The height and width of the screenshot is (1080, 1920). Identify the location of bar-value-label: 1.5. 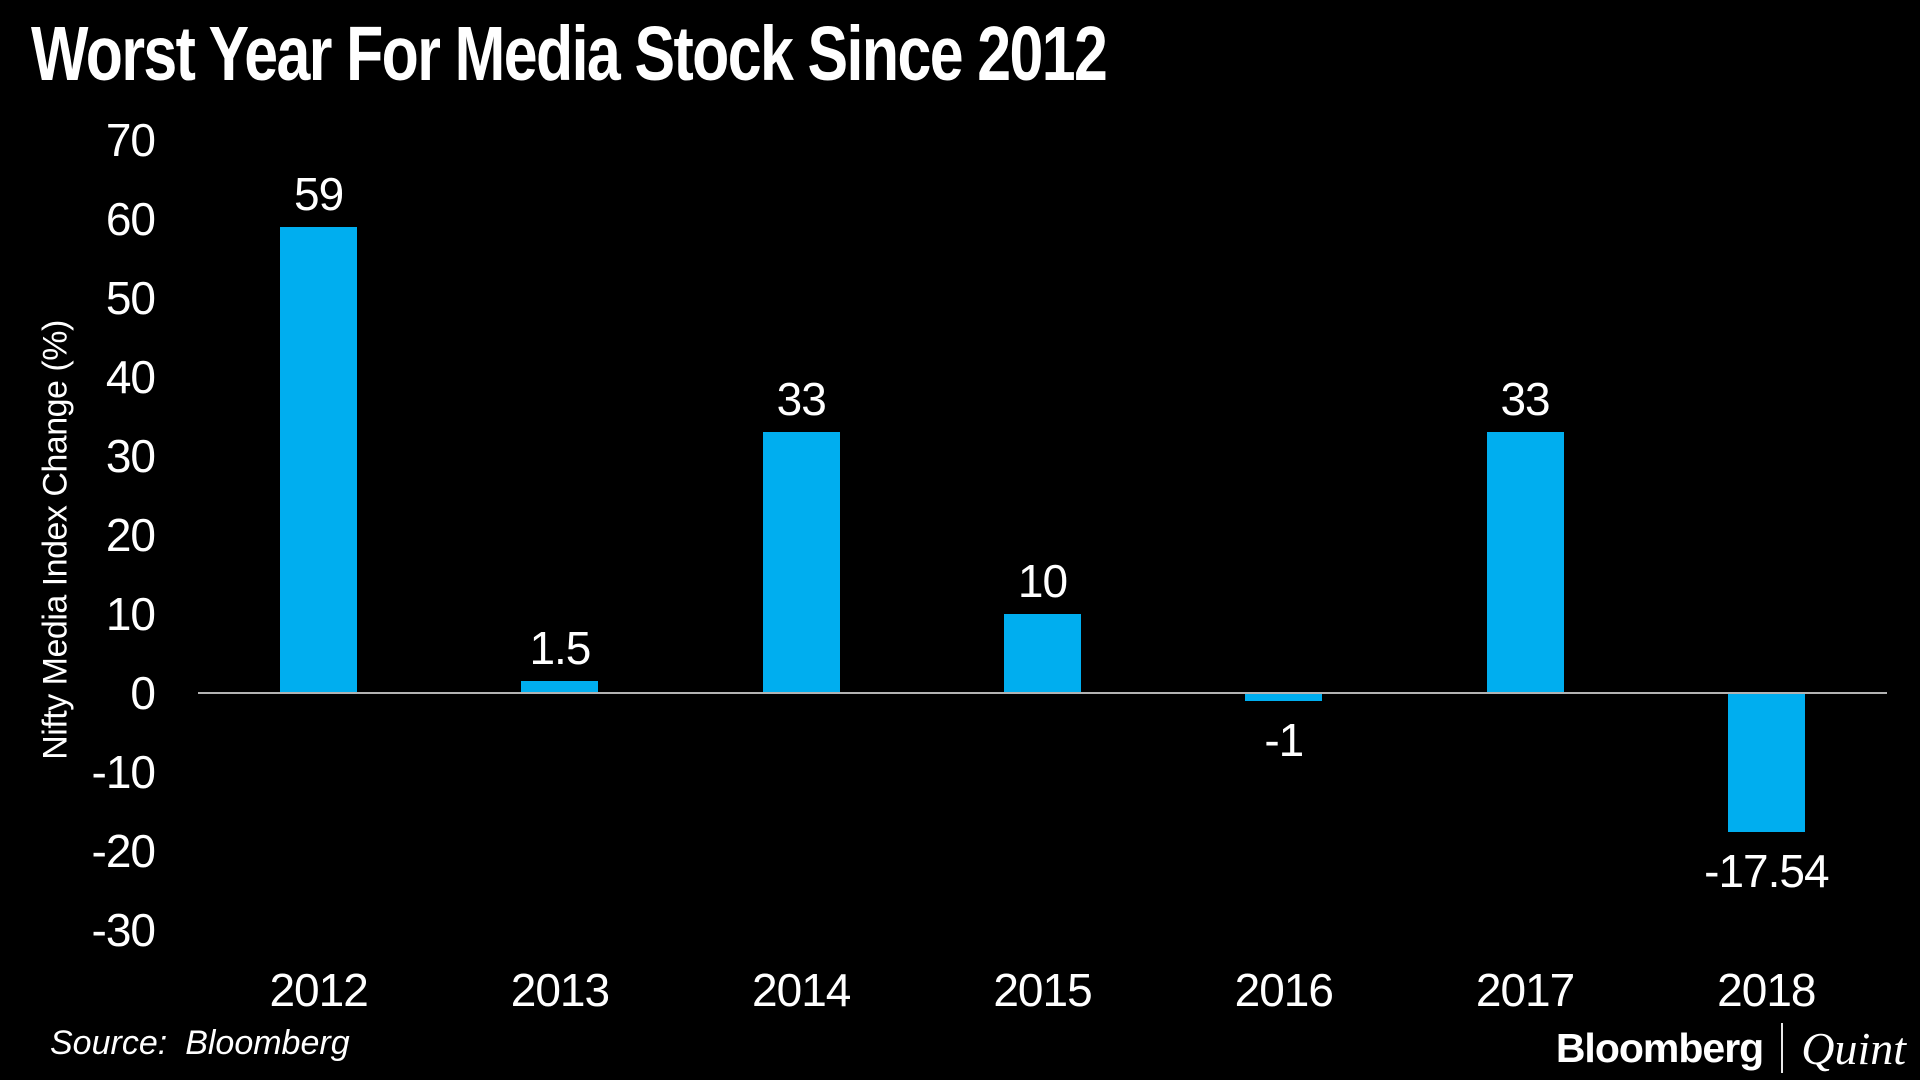
(560, 648).